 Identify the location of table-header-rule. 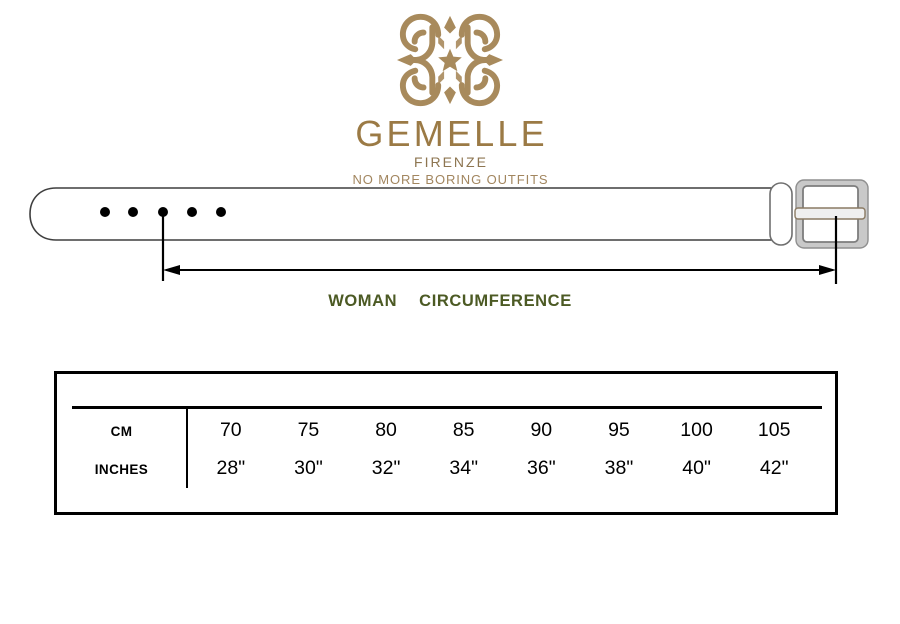
(447, 407).